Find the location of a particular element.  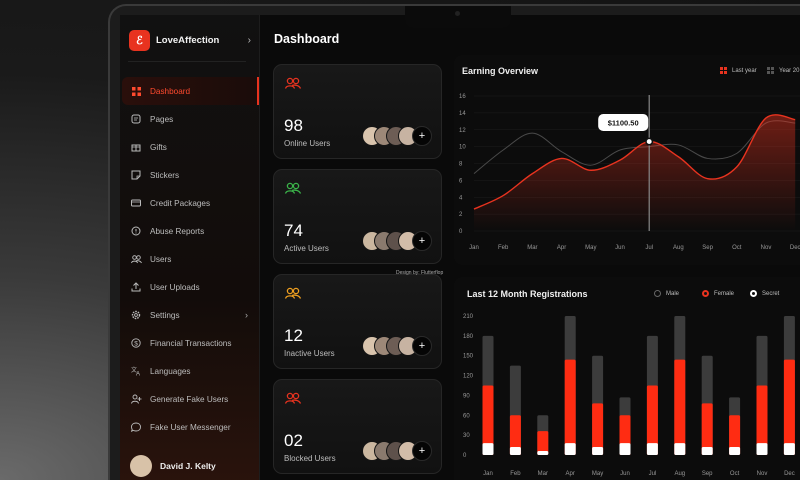

x-tick-label: Sep is located at coordinates (707, 474).